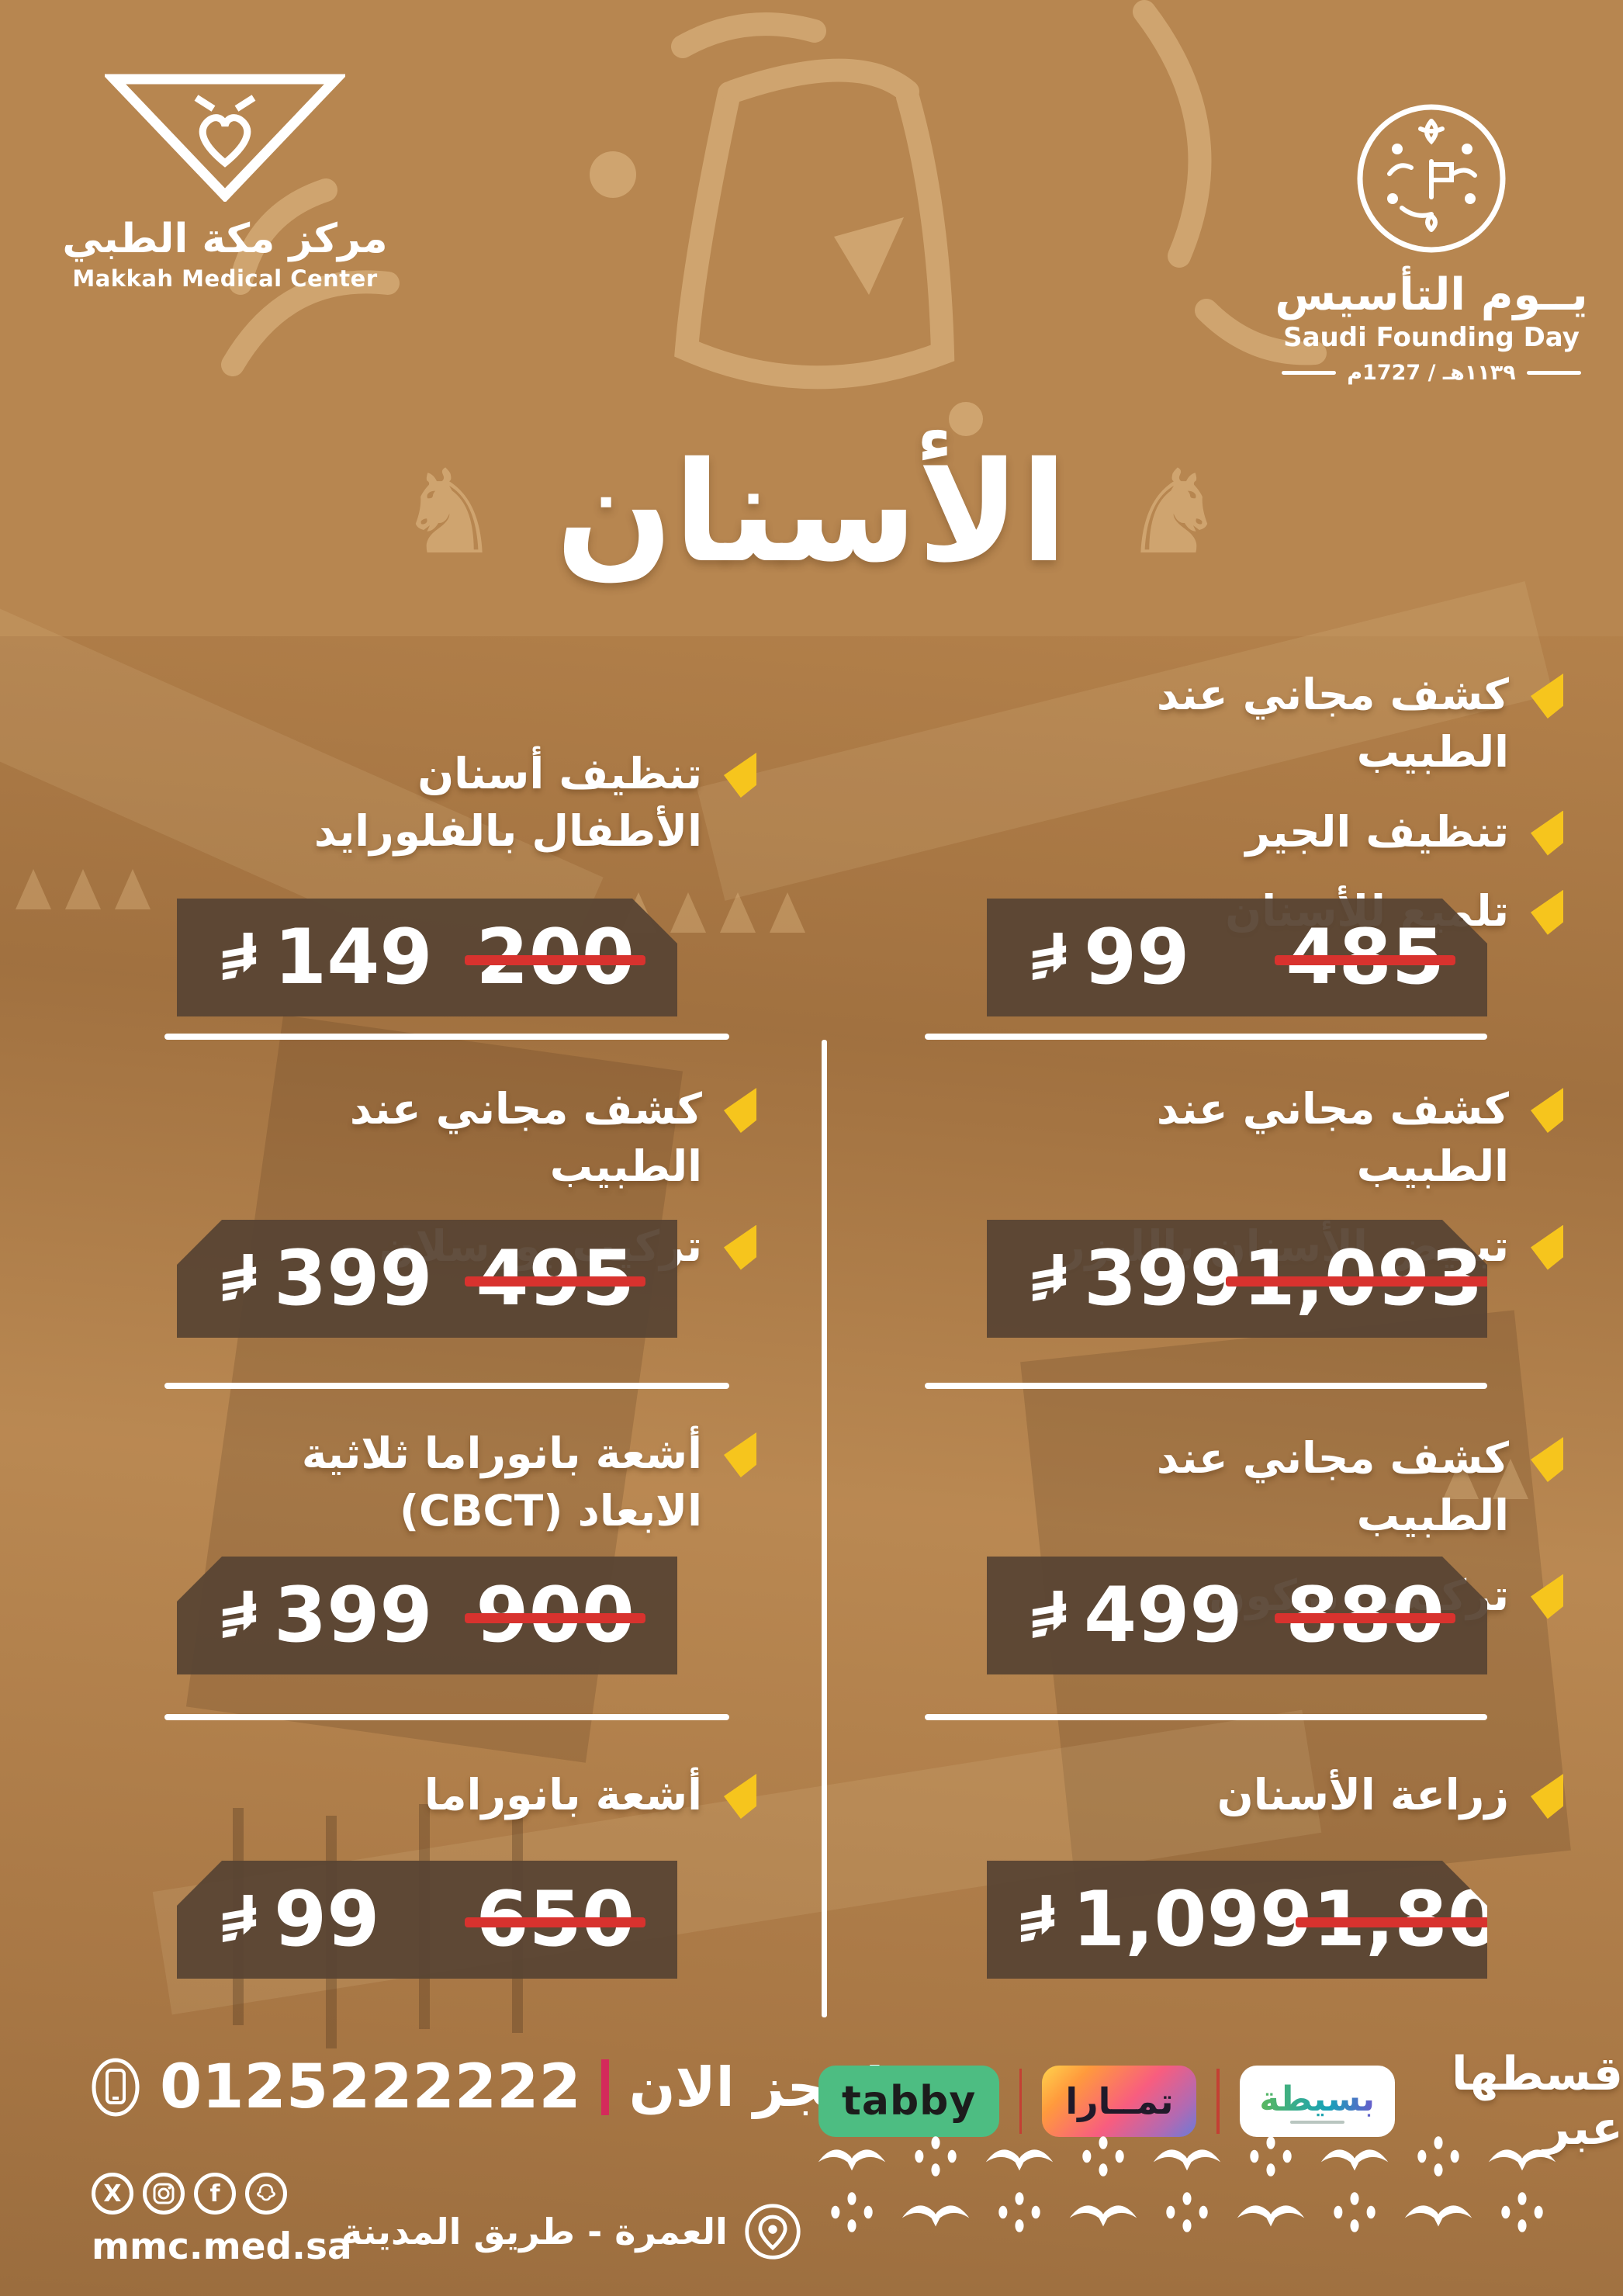 This screenshot has width=1623, height=2296. What do you see at coordinates (1309, 373) in the screenshot?
I see `dash-left` at bounding box center [1309, 373].